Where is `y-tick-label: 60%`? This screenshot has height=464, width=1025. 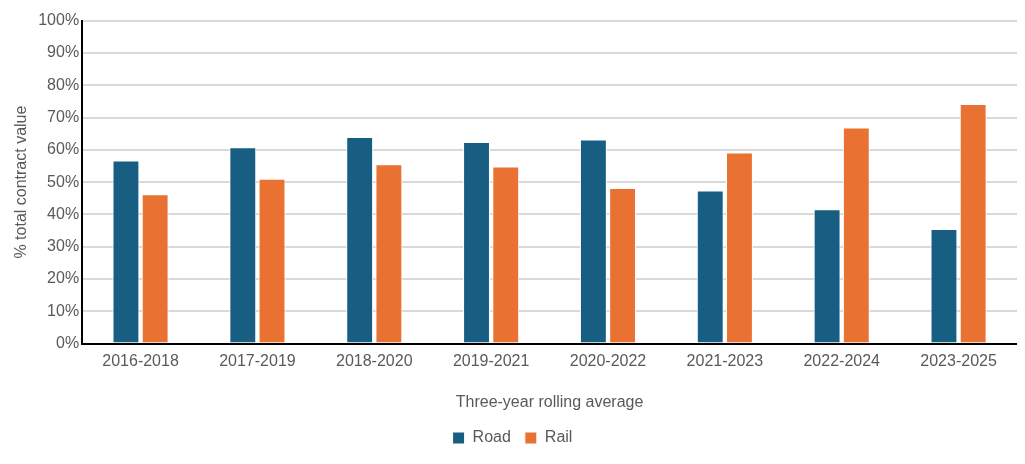
y-tick-label: 60% is located at coordinates (63, 149).